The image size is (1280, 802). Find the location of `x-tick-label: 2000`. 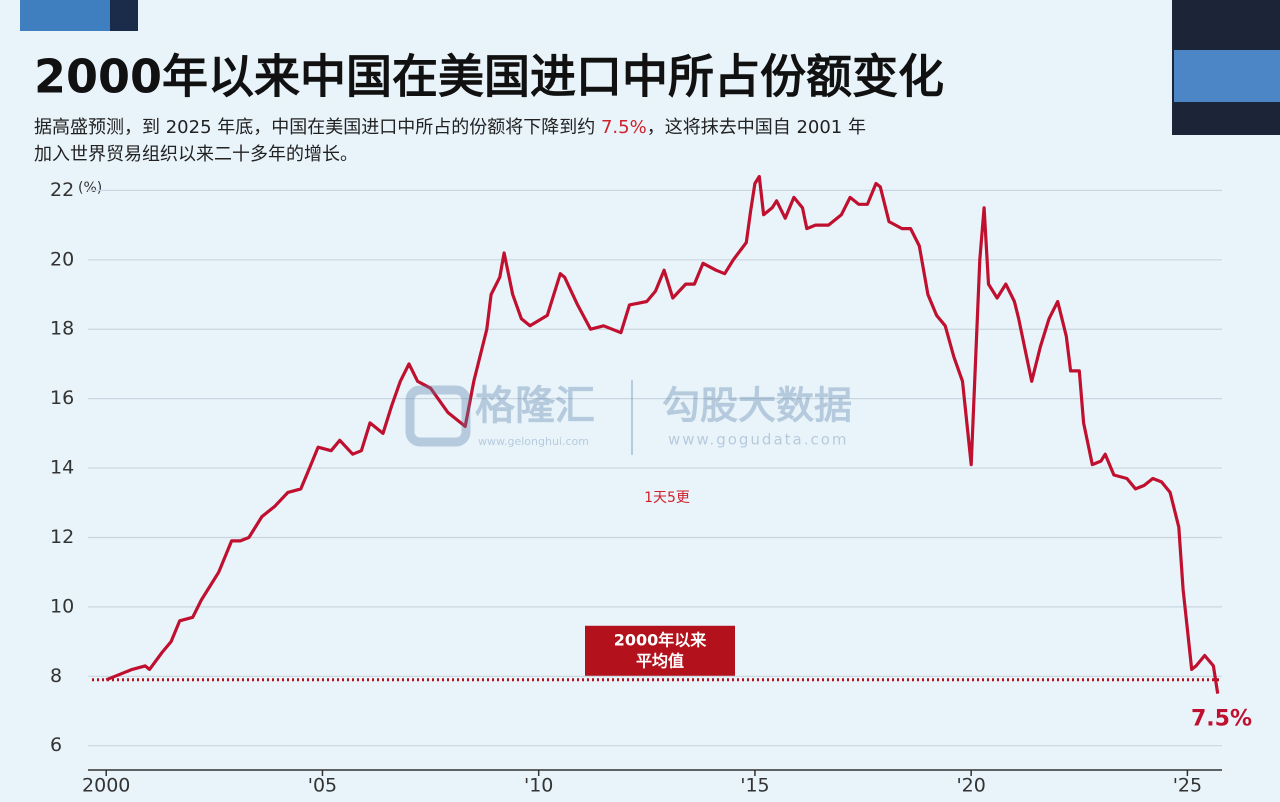

x-tick-label: 2000 is located at coordinates (106, 786).